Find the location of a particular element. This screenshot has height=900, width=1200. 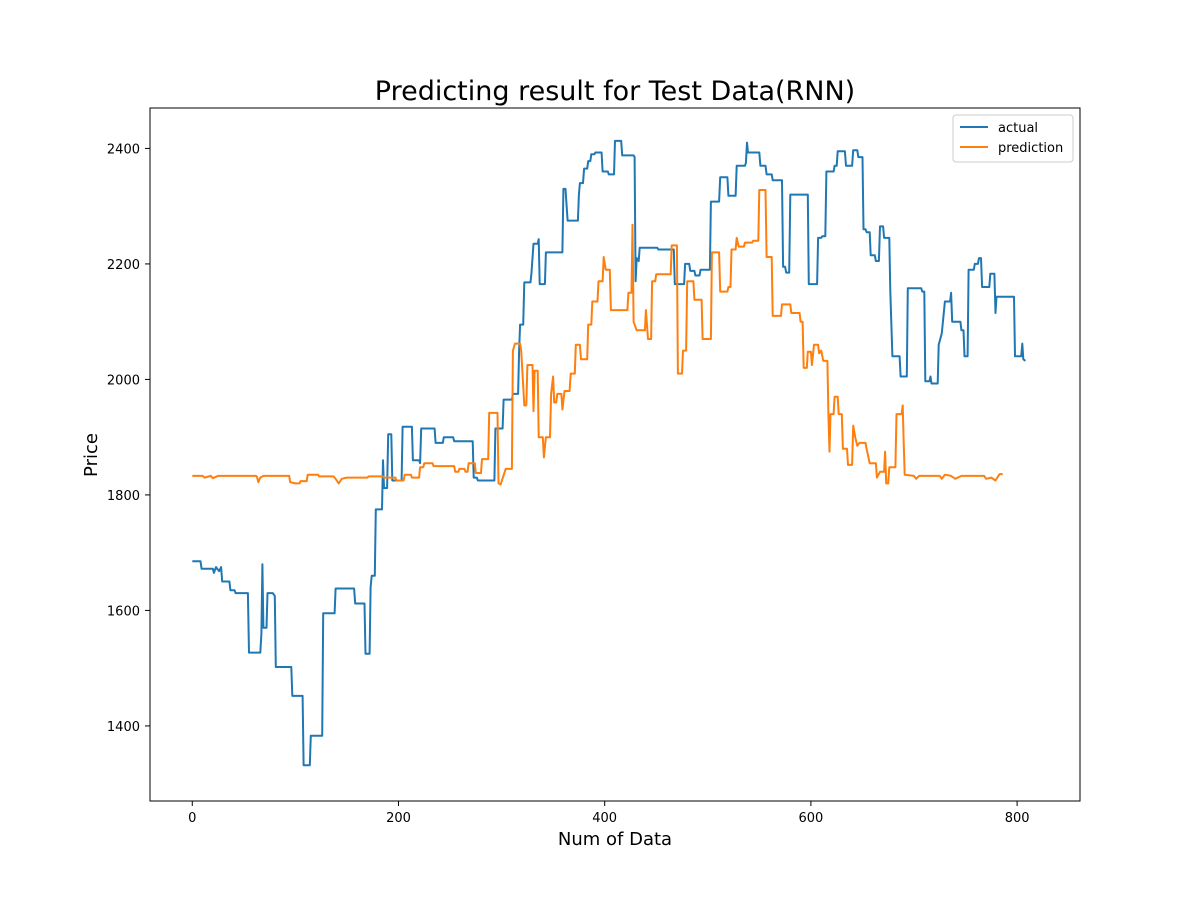

y-tick-label: 2000 is located at coordinates (123, 380).